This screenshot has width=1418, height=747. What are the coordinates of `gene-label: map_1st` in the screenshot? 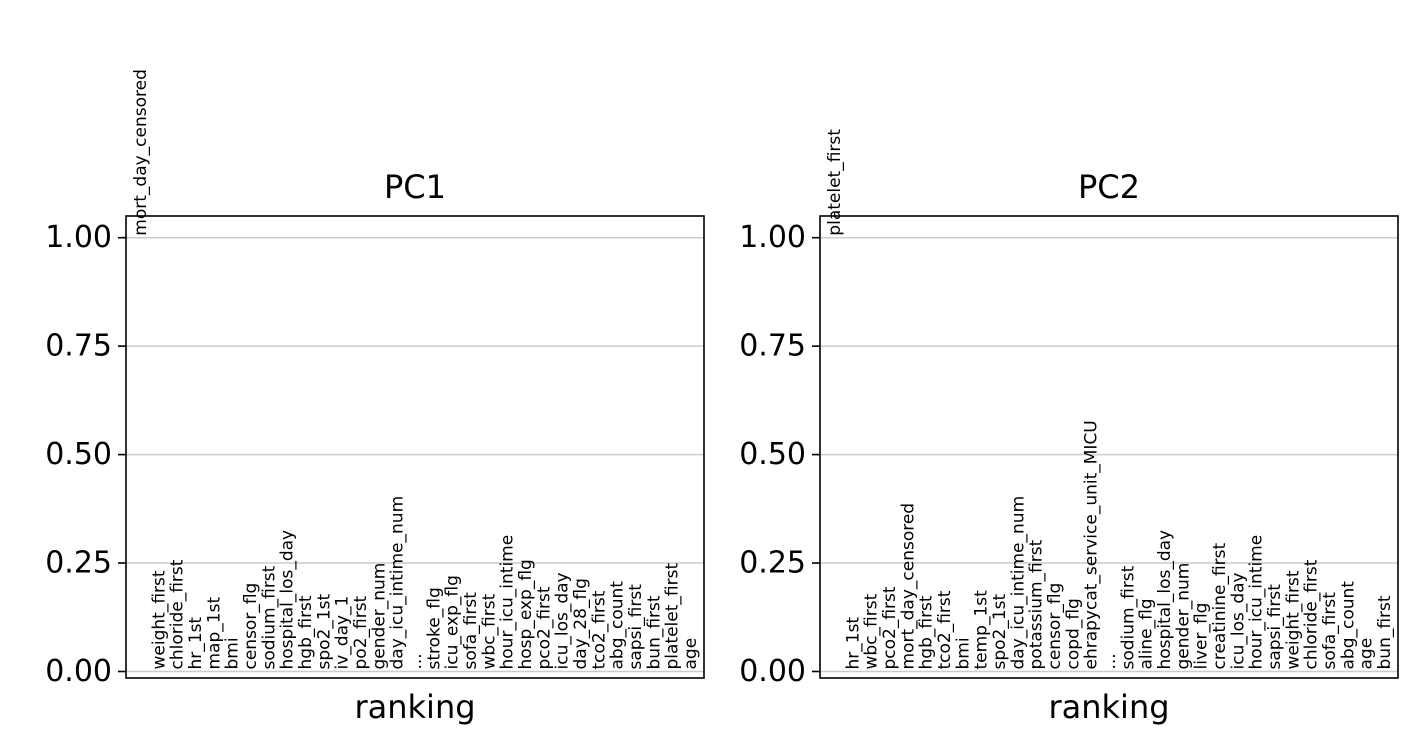 It's located at (214, 633).